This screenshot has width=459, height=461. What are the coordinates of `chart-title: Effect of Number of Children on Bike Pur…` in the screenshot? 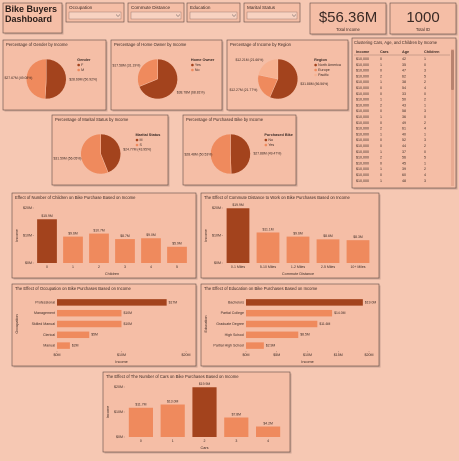 It's located at (75, 197).